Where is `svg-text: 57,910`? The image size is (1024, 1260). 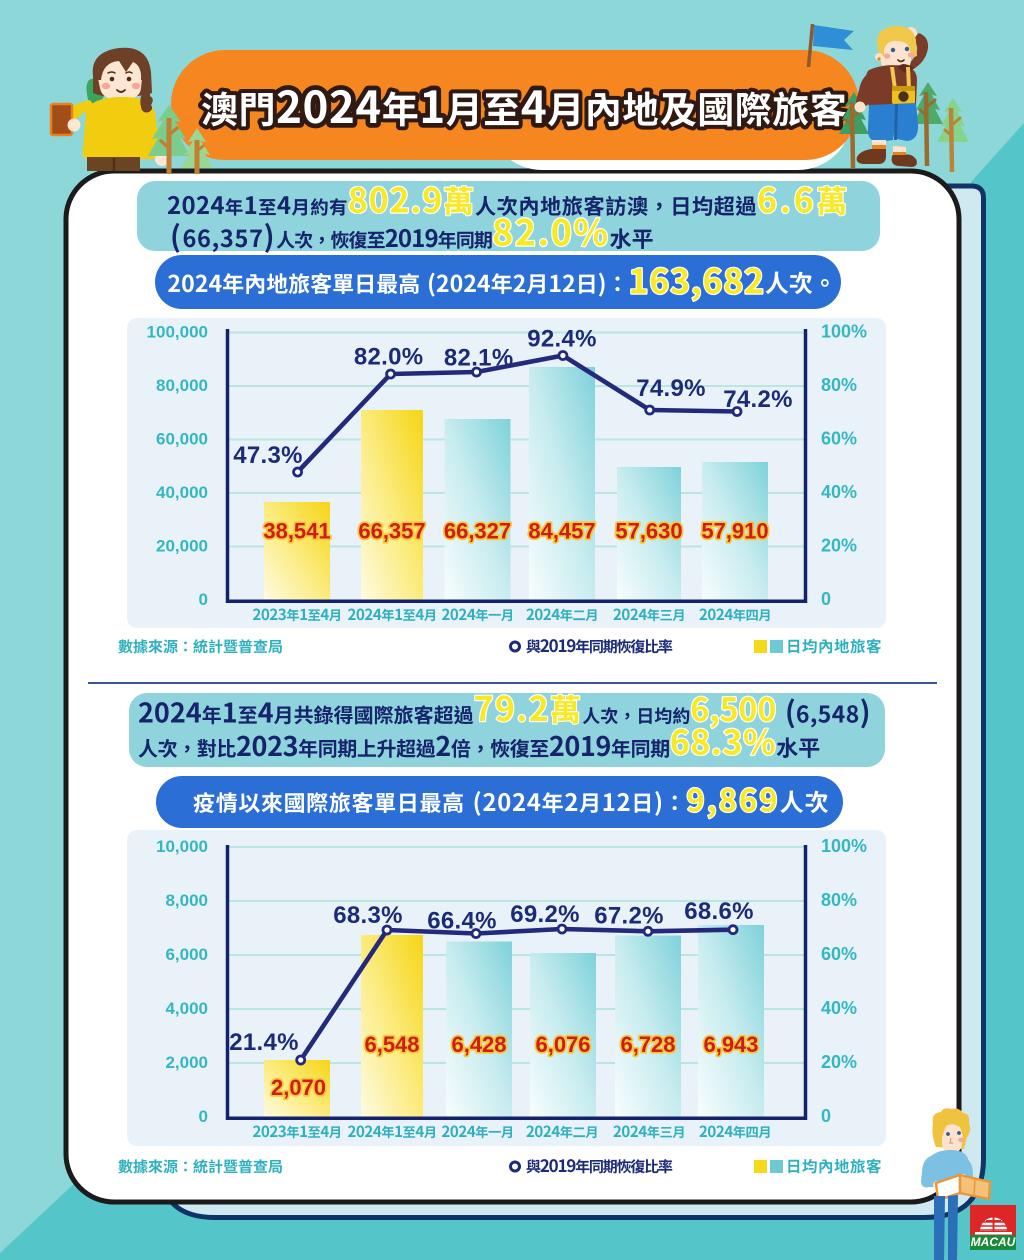 svg-text: 57,910 is located at coordinates (734, 531).